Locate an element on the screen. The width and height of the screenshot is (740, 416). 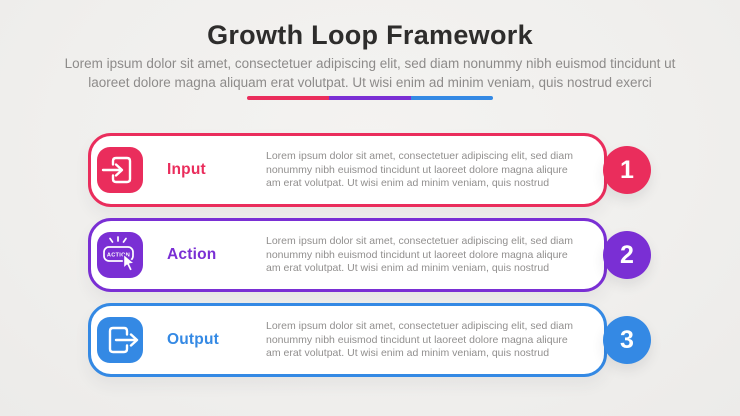
divider-segment-red is located at coordinates (288, 98).